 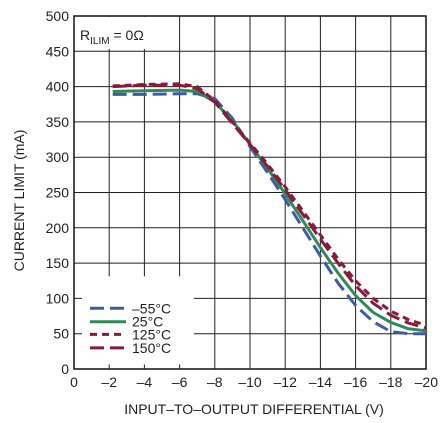 What do you see at coordinates (58, 16) in the screenshot?
I see `y-tick-label: 500` at bounding box center [58, 16].